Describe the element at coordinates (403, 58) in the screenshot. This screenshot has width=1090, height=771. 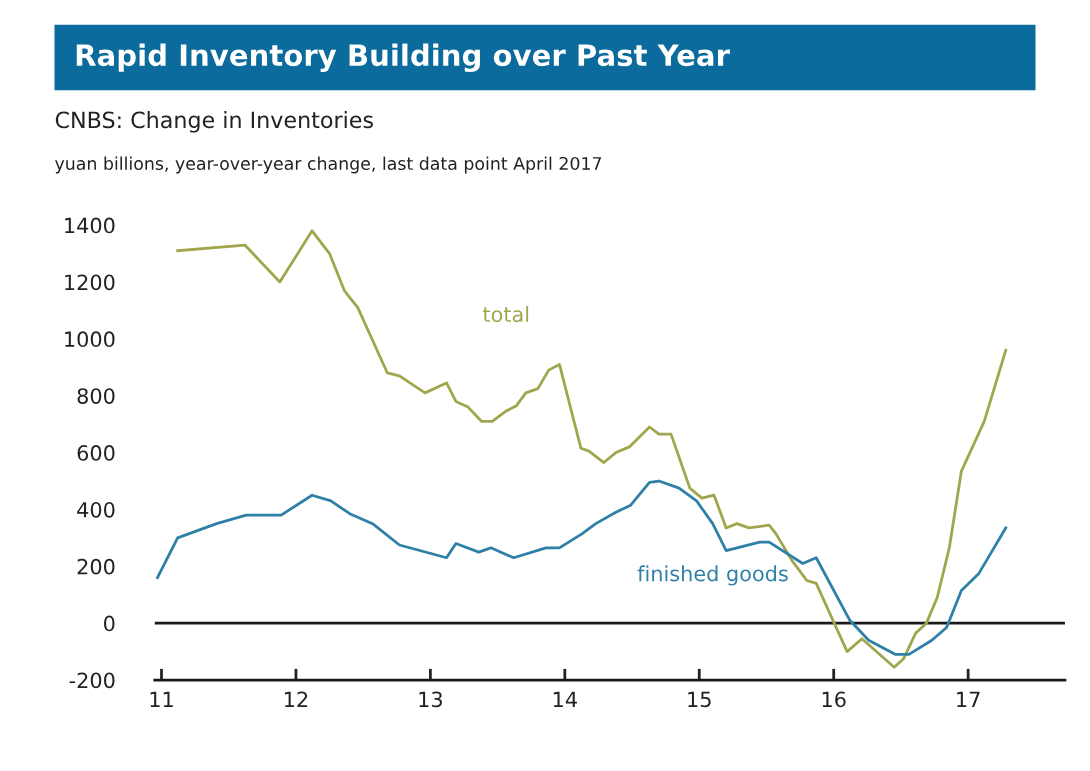
I see `chart-title: Rapid Inventory Building over Past Year` at that location.